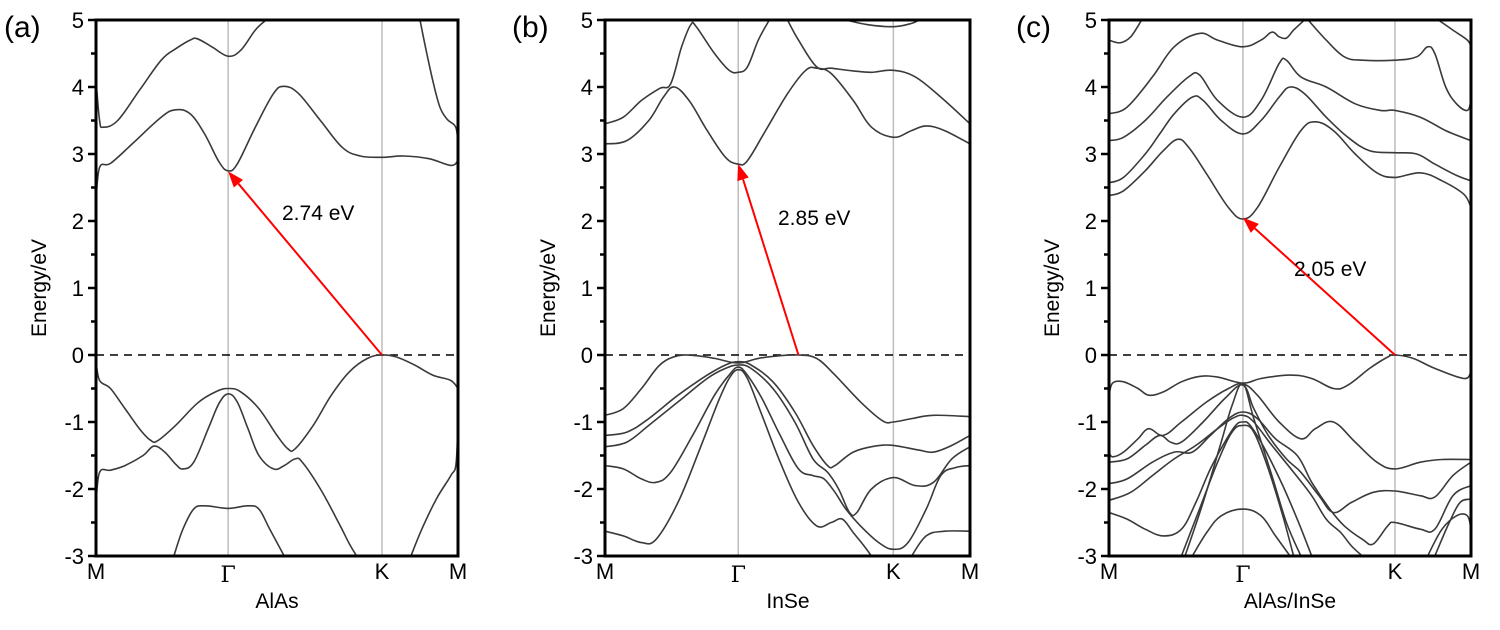 The image size is (1500, 630). What do you see at coordinates (1389, 66) in the screenshot?
I see `band-cb5` at bounding box center [1389, 66].